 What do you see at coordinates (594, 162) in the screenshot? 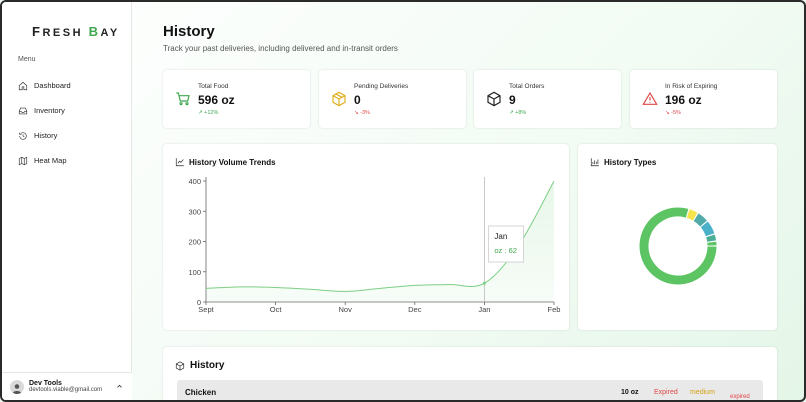
I see `bar-chart-icon` at bounding box center [594, 162].